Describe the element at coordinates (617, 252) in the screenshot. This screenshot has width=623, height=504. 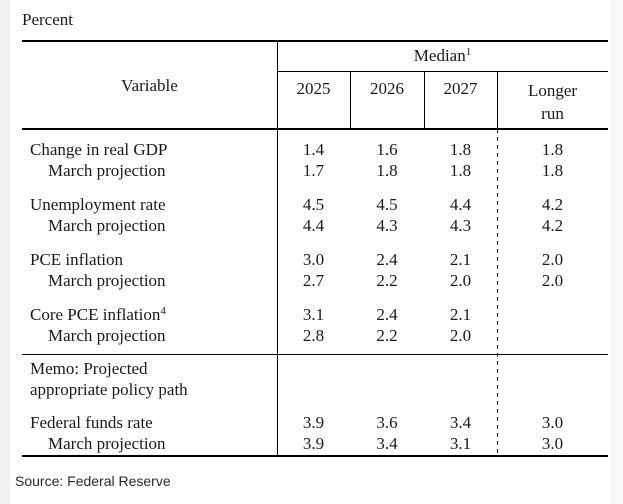
I see `page-right-margin` at that location.